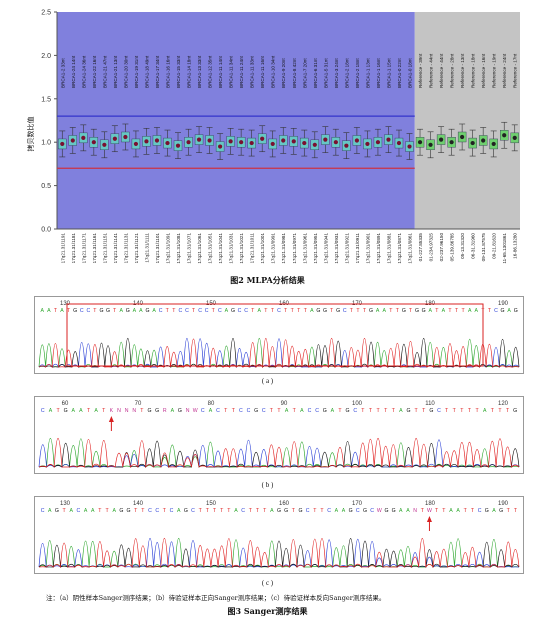  Describe the element at coordinates (104, 71) in the screenshot. I see `probe-label: BRCA1-21 47nt` at that location.